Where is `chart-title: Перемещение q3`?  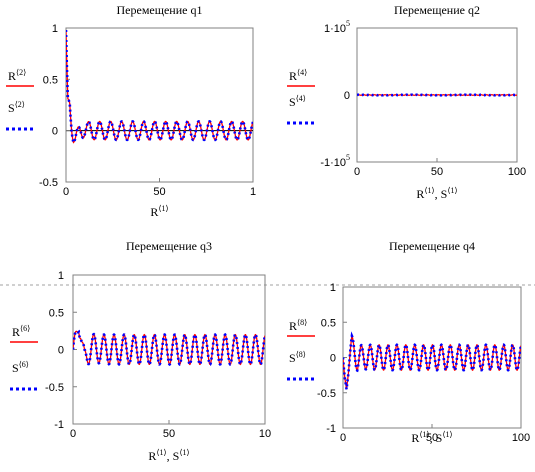
chart-title: Перемещение q3 is located at coordinates (169, 246).